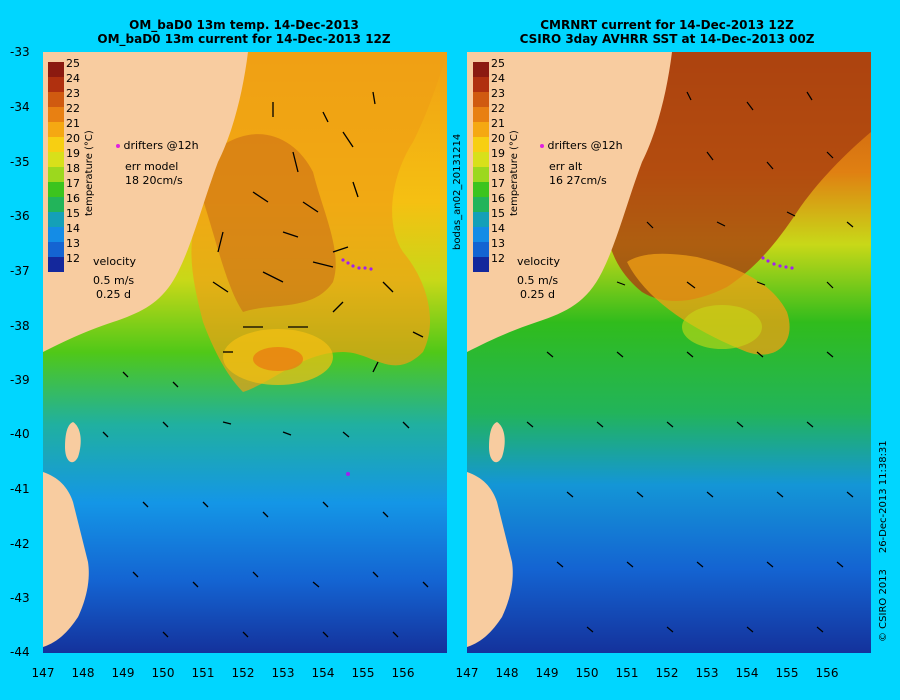  I want to click on right-drifter-track, so click(777, 263).